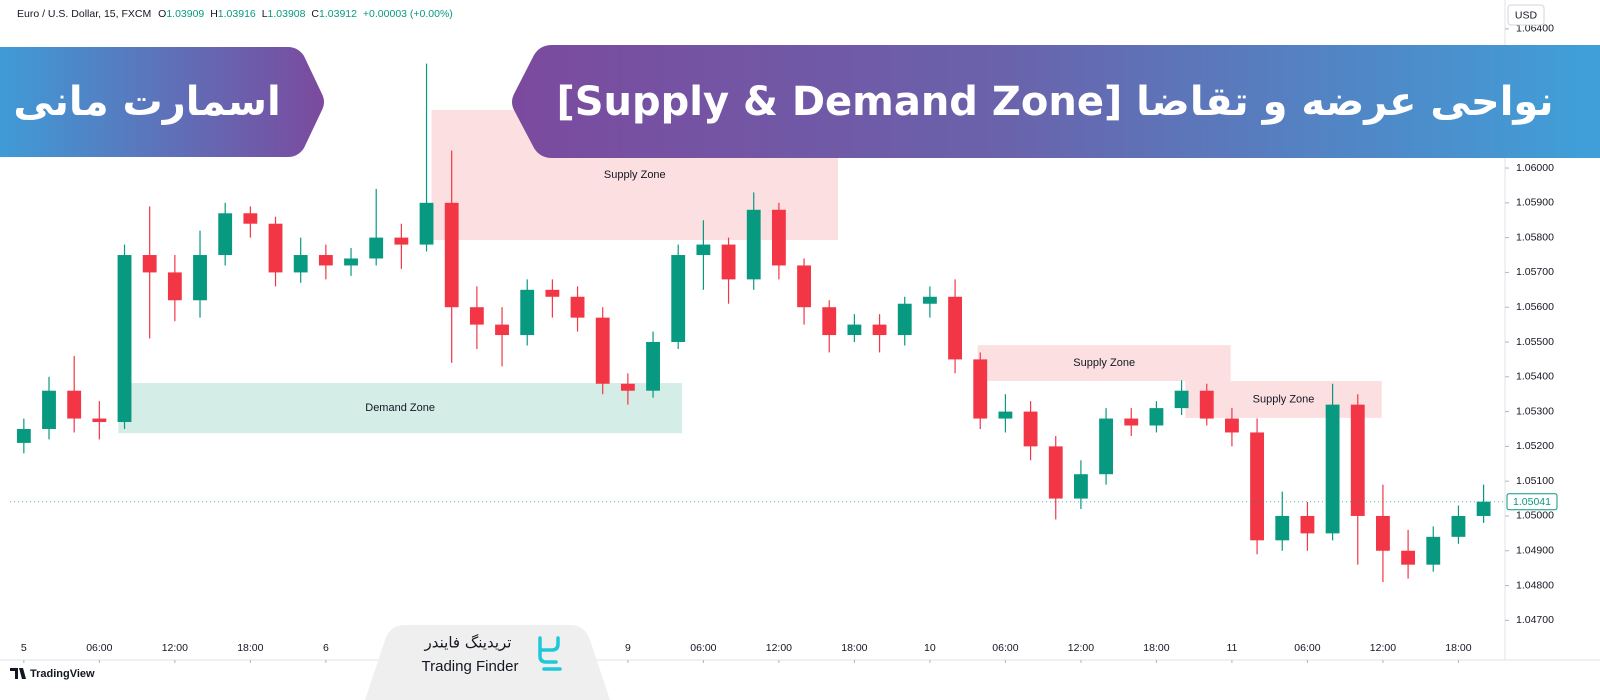  I want to click on zone-label: Demand Zone, so click(400, 408).